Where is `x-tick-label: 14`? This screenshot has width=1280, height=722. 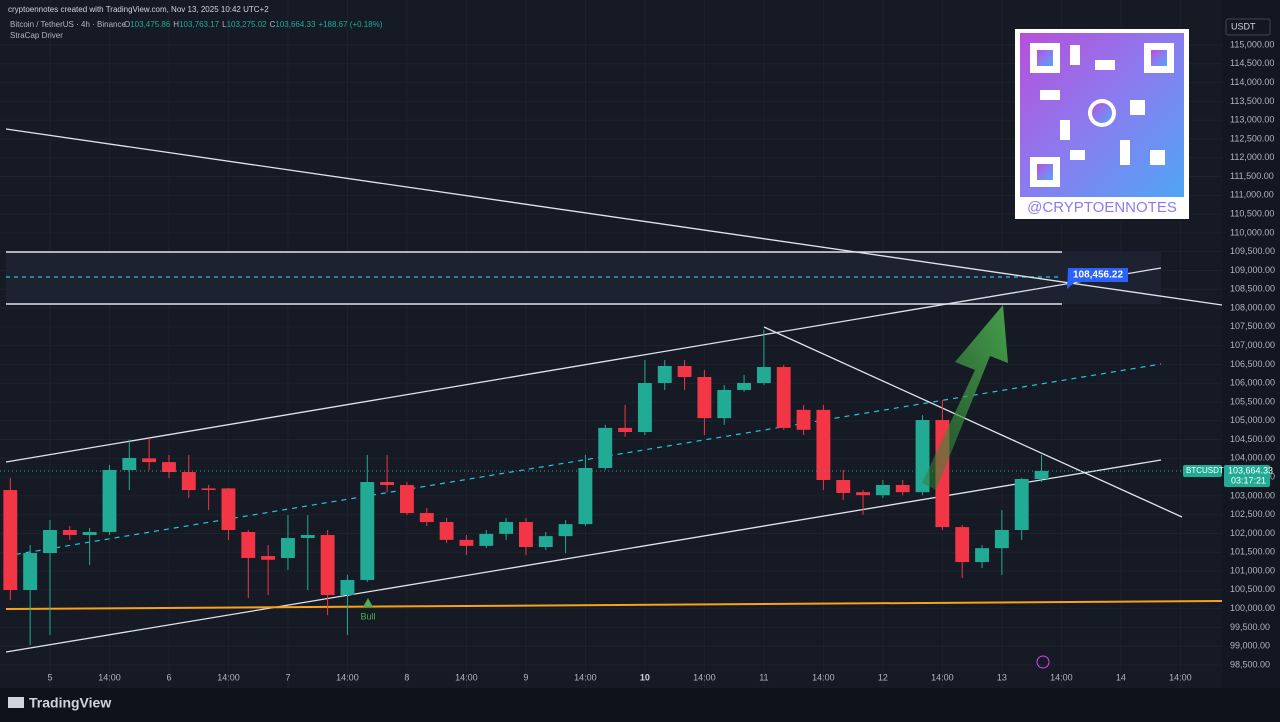
x-tick-label: 14 is located at coordinates (1121, 677).